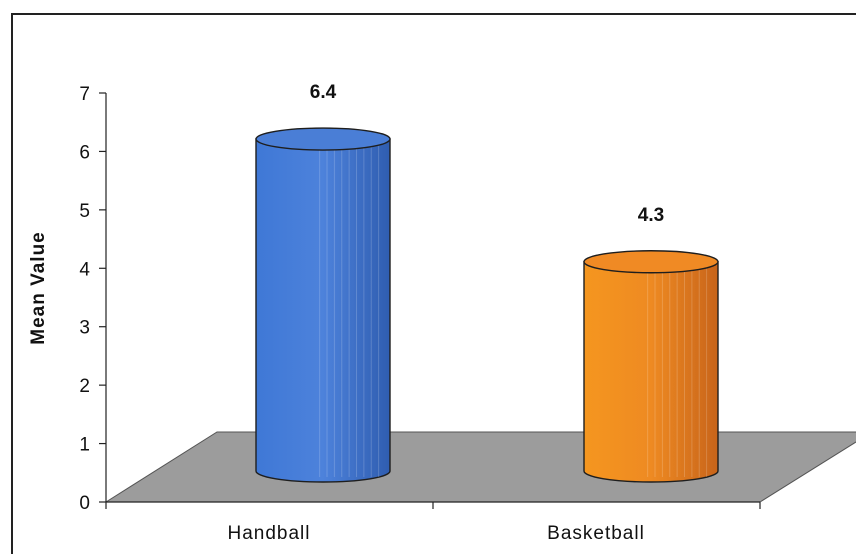 The image size is (856, 554). Describe the element at coordinates (596, 533) in the screenshot. I see `x-tick-label: Basketball` at that location.